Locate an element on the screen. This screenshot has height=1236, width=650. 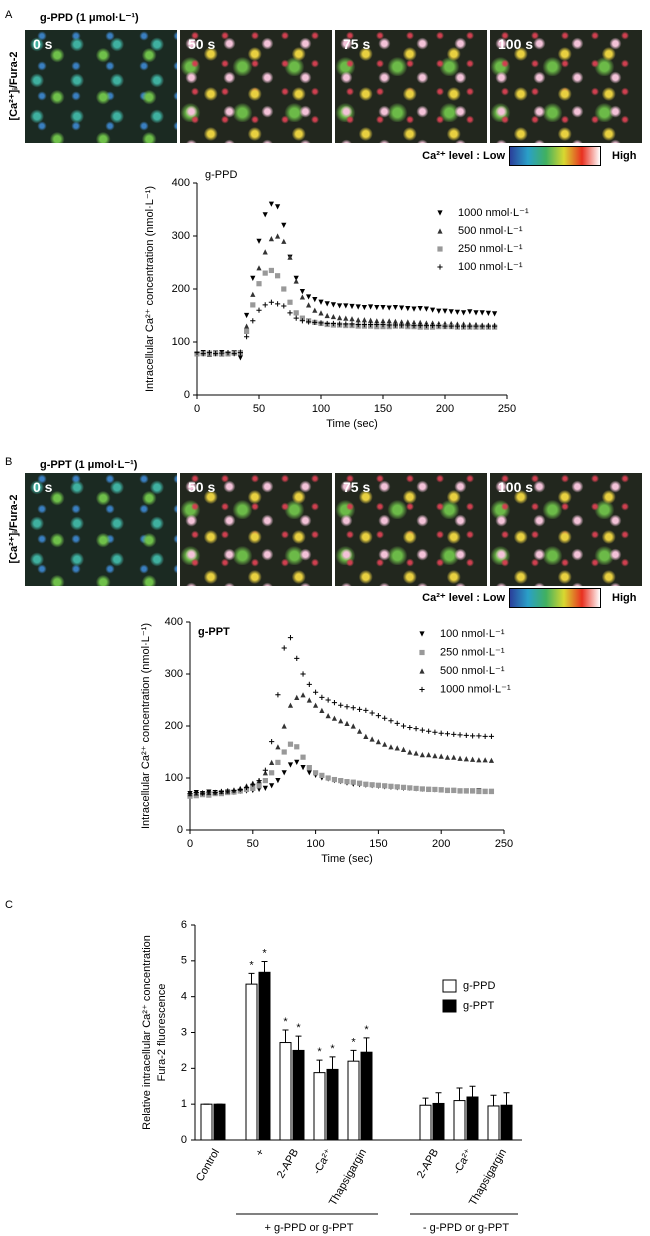
micrograph: 50 s is located at coordinates (256, 86).